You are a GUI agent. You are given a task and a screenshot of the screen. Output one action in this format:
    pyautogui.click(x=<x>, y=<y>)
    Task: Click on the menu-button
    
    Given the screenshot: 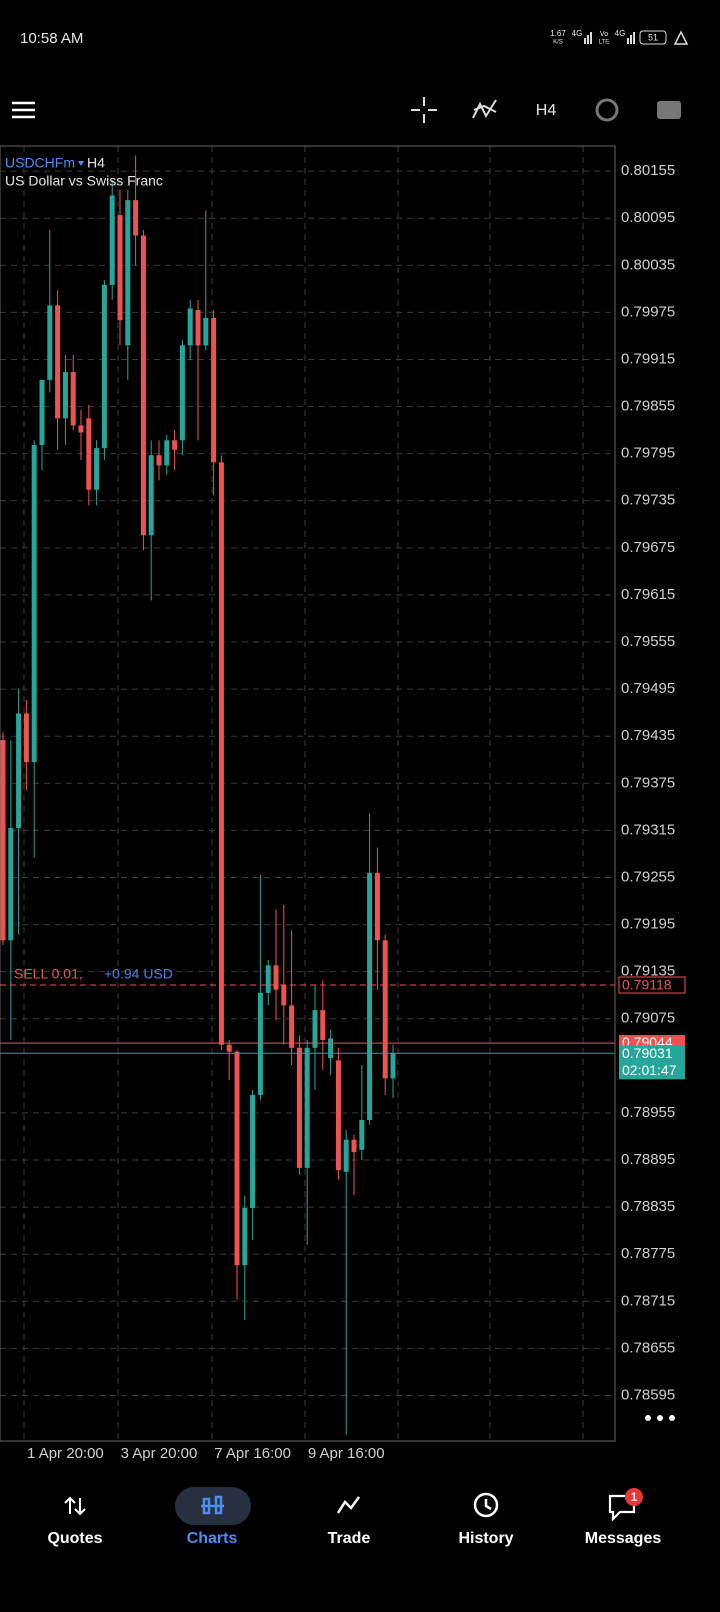 What is the action you would take?
    pyautogui.click(x=23, y=110)
    